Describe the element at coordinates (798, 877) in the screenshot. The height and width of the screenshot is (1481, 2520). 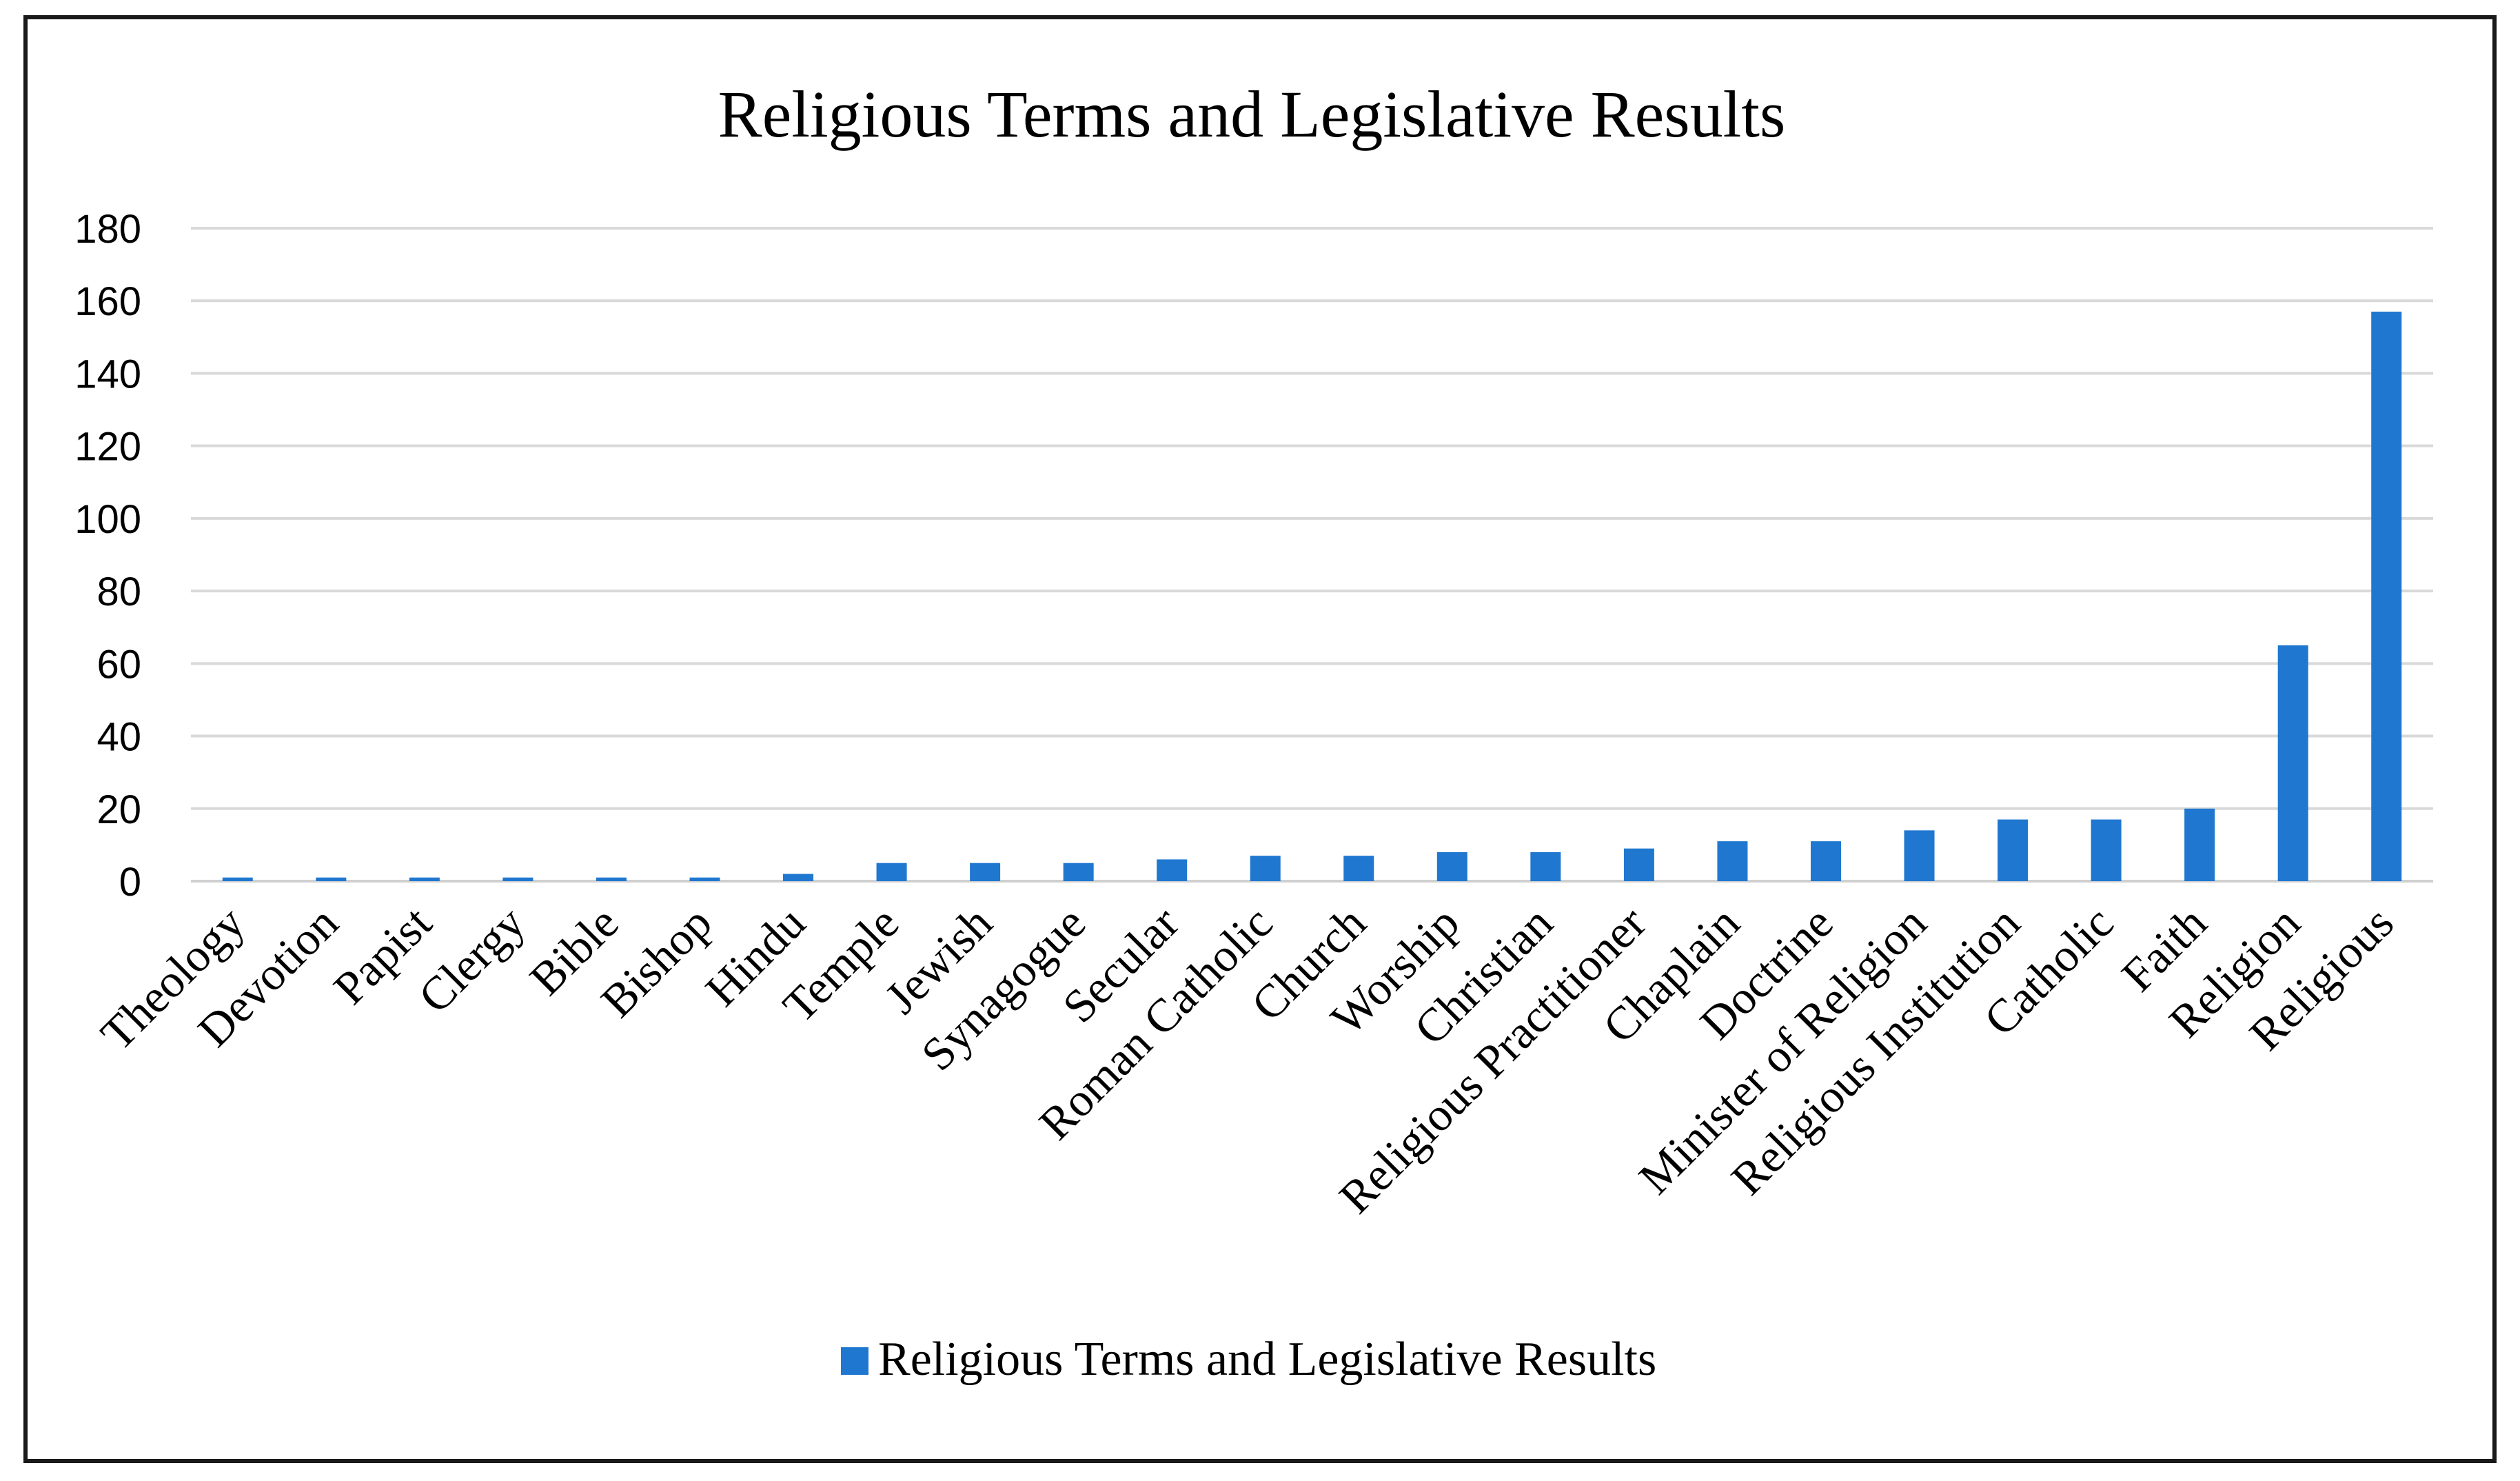
I see `bar-hindu` at that location.